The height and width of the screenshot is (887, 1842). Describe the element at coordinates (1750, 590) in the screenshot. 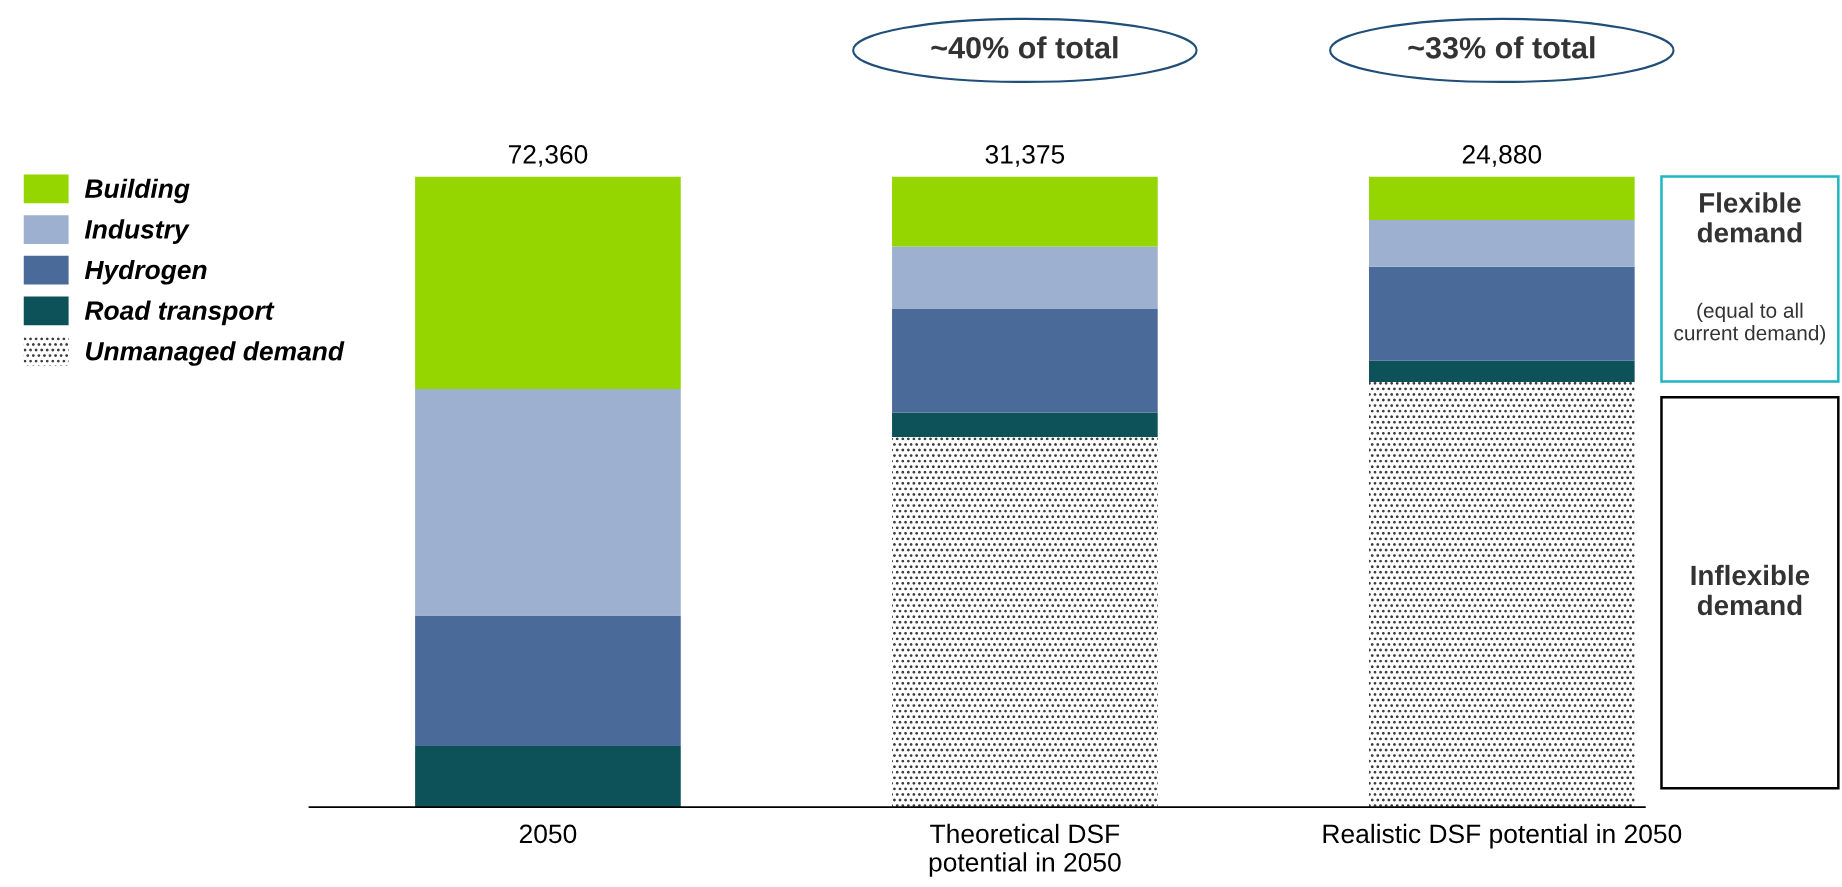

I see `text: Inflexible demand` at that location.